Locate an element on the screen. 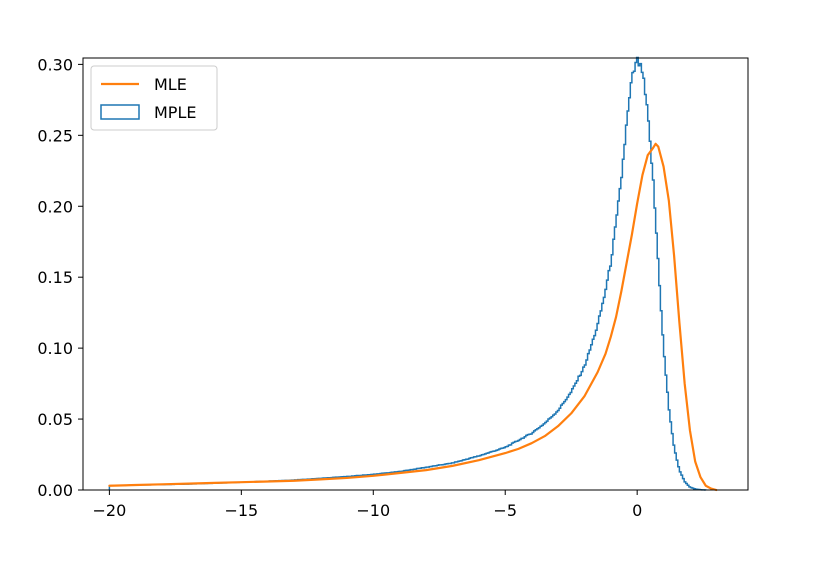 Image resolution: width=830 pixels, height=573 pixels. x-tick-label: −15 is located at coordinates (241, 510).